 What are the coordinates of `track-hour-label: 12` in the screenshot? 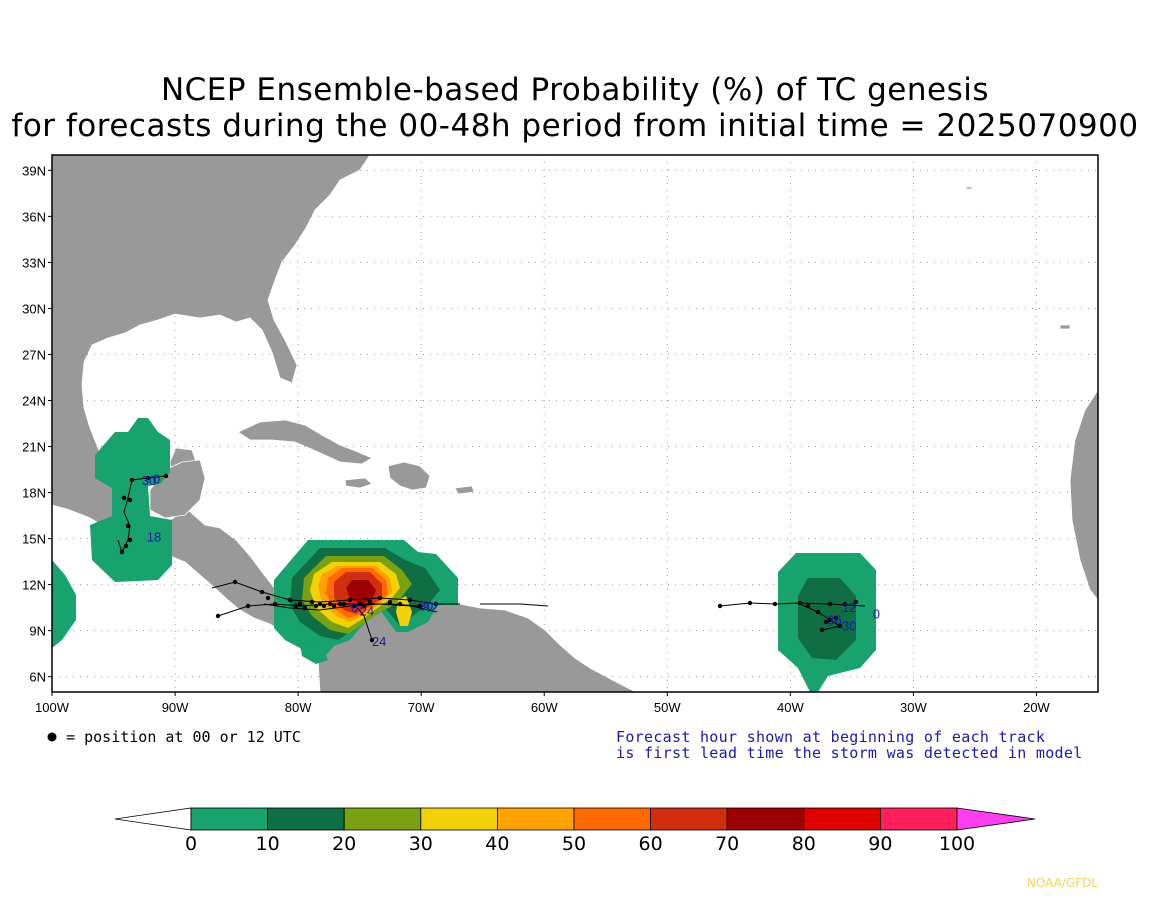 It's located at (849, 607).